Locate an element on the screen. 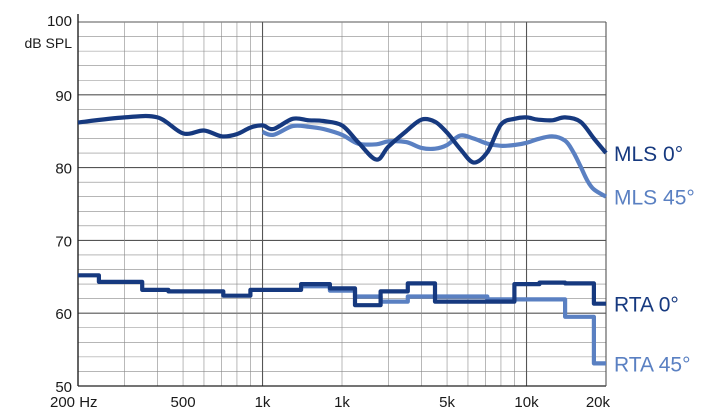 The height and width of the screenshot is (411, 728). series-label: MLS 0° is located at coordinates (648, 154).